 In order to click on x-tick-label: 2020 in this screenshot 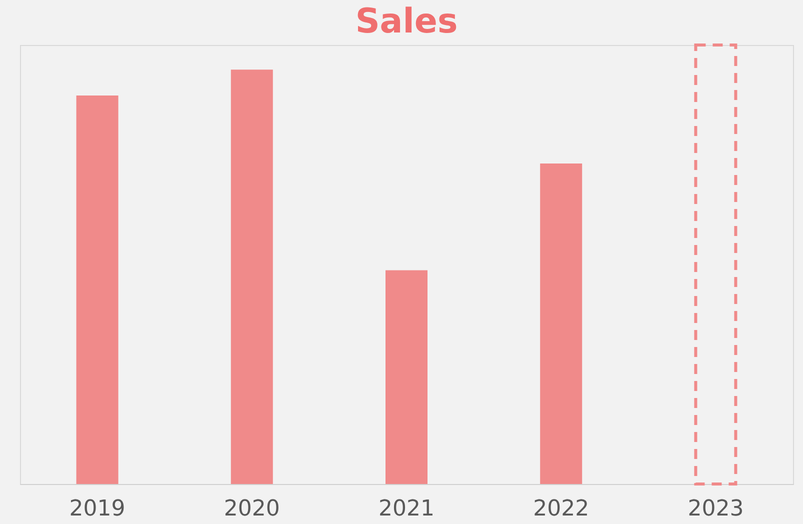, I will do `click(252, 509)`.